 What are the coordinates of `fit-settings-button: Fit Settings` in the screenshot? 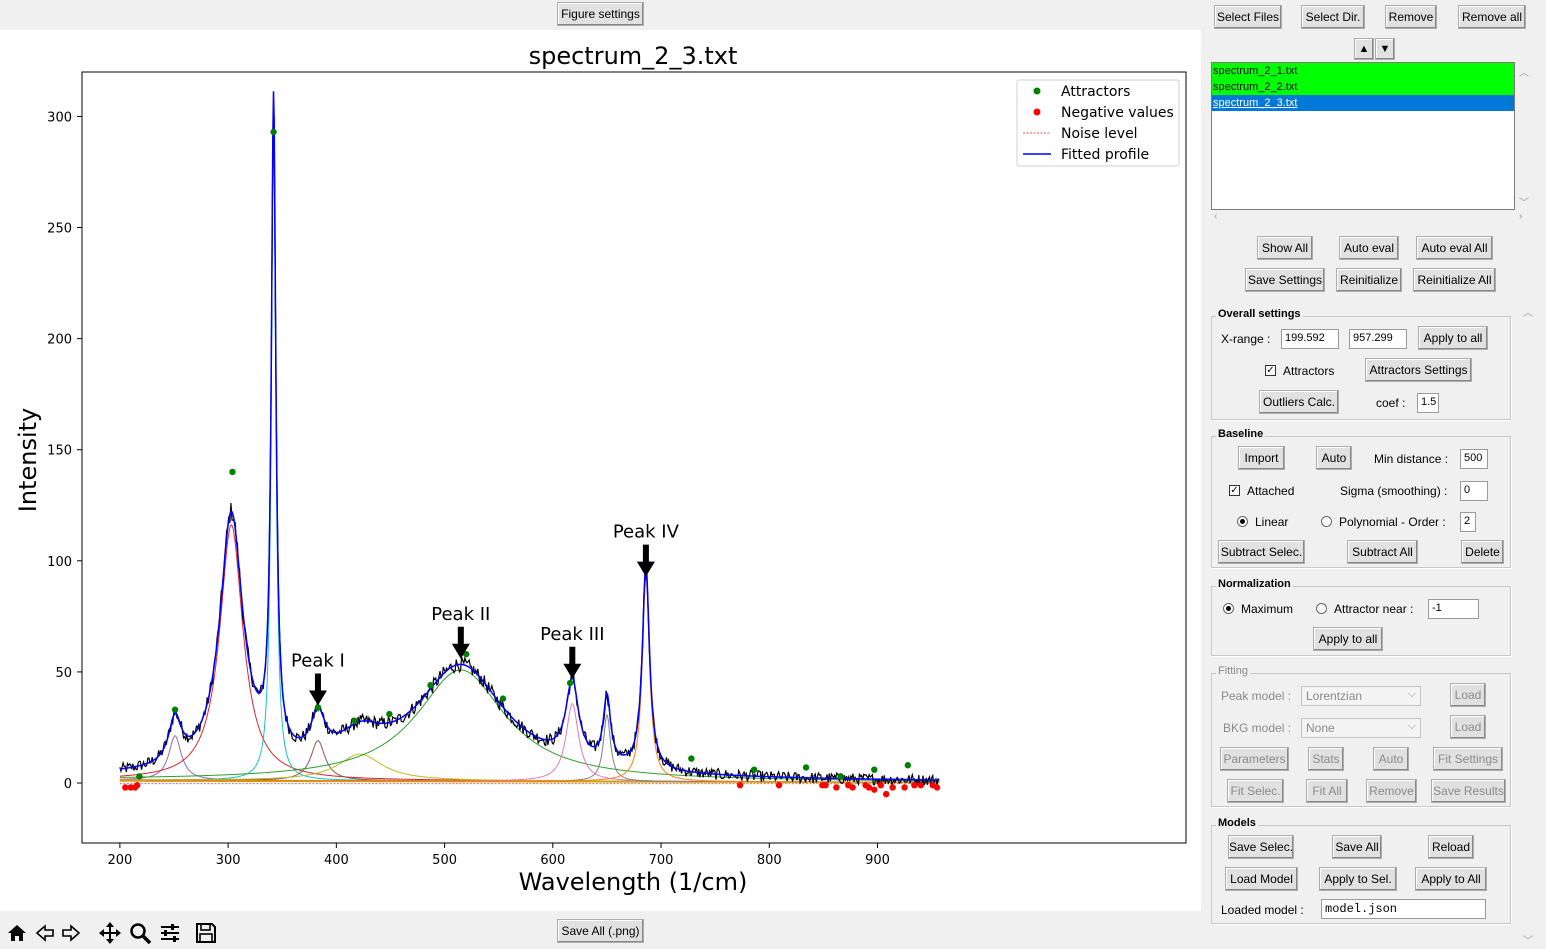 It's located at (1468, 759).